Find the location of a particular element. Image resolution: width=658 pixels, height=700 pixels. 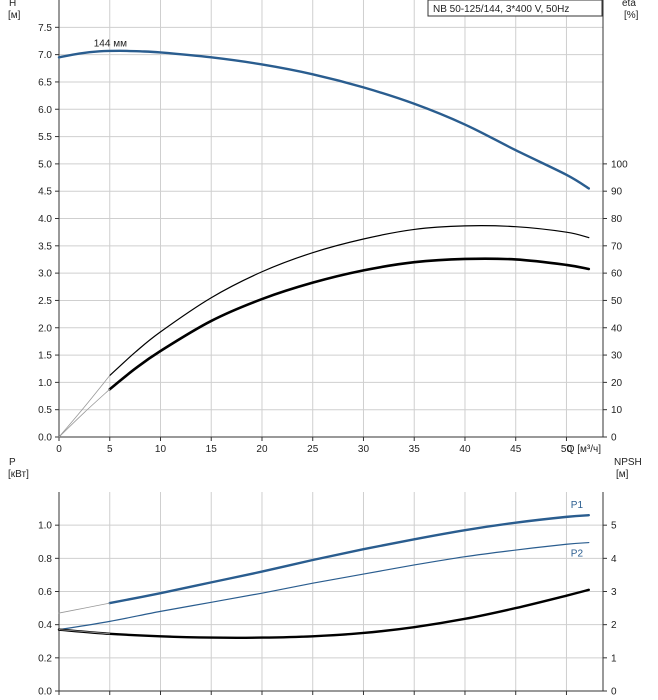

x-tick-label: 5 is located at coordinates (110, 449).